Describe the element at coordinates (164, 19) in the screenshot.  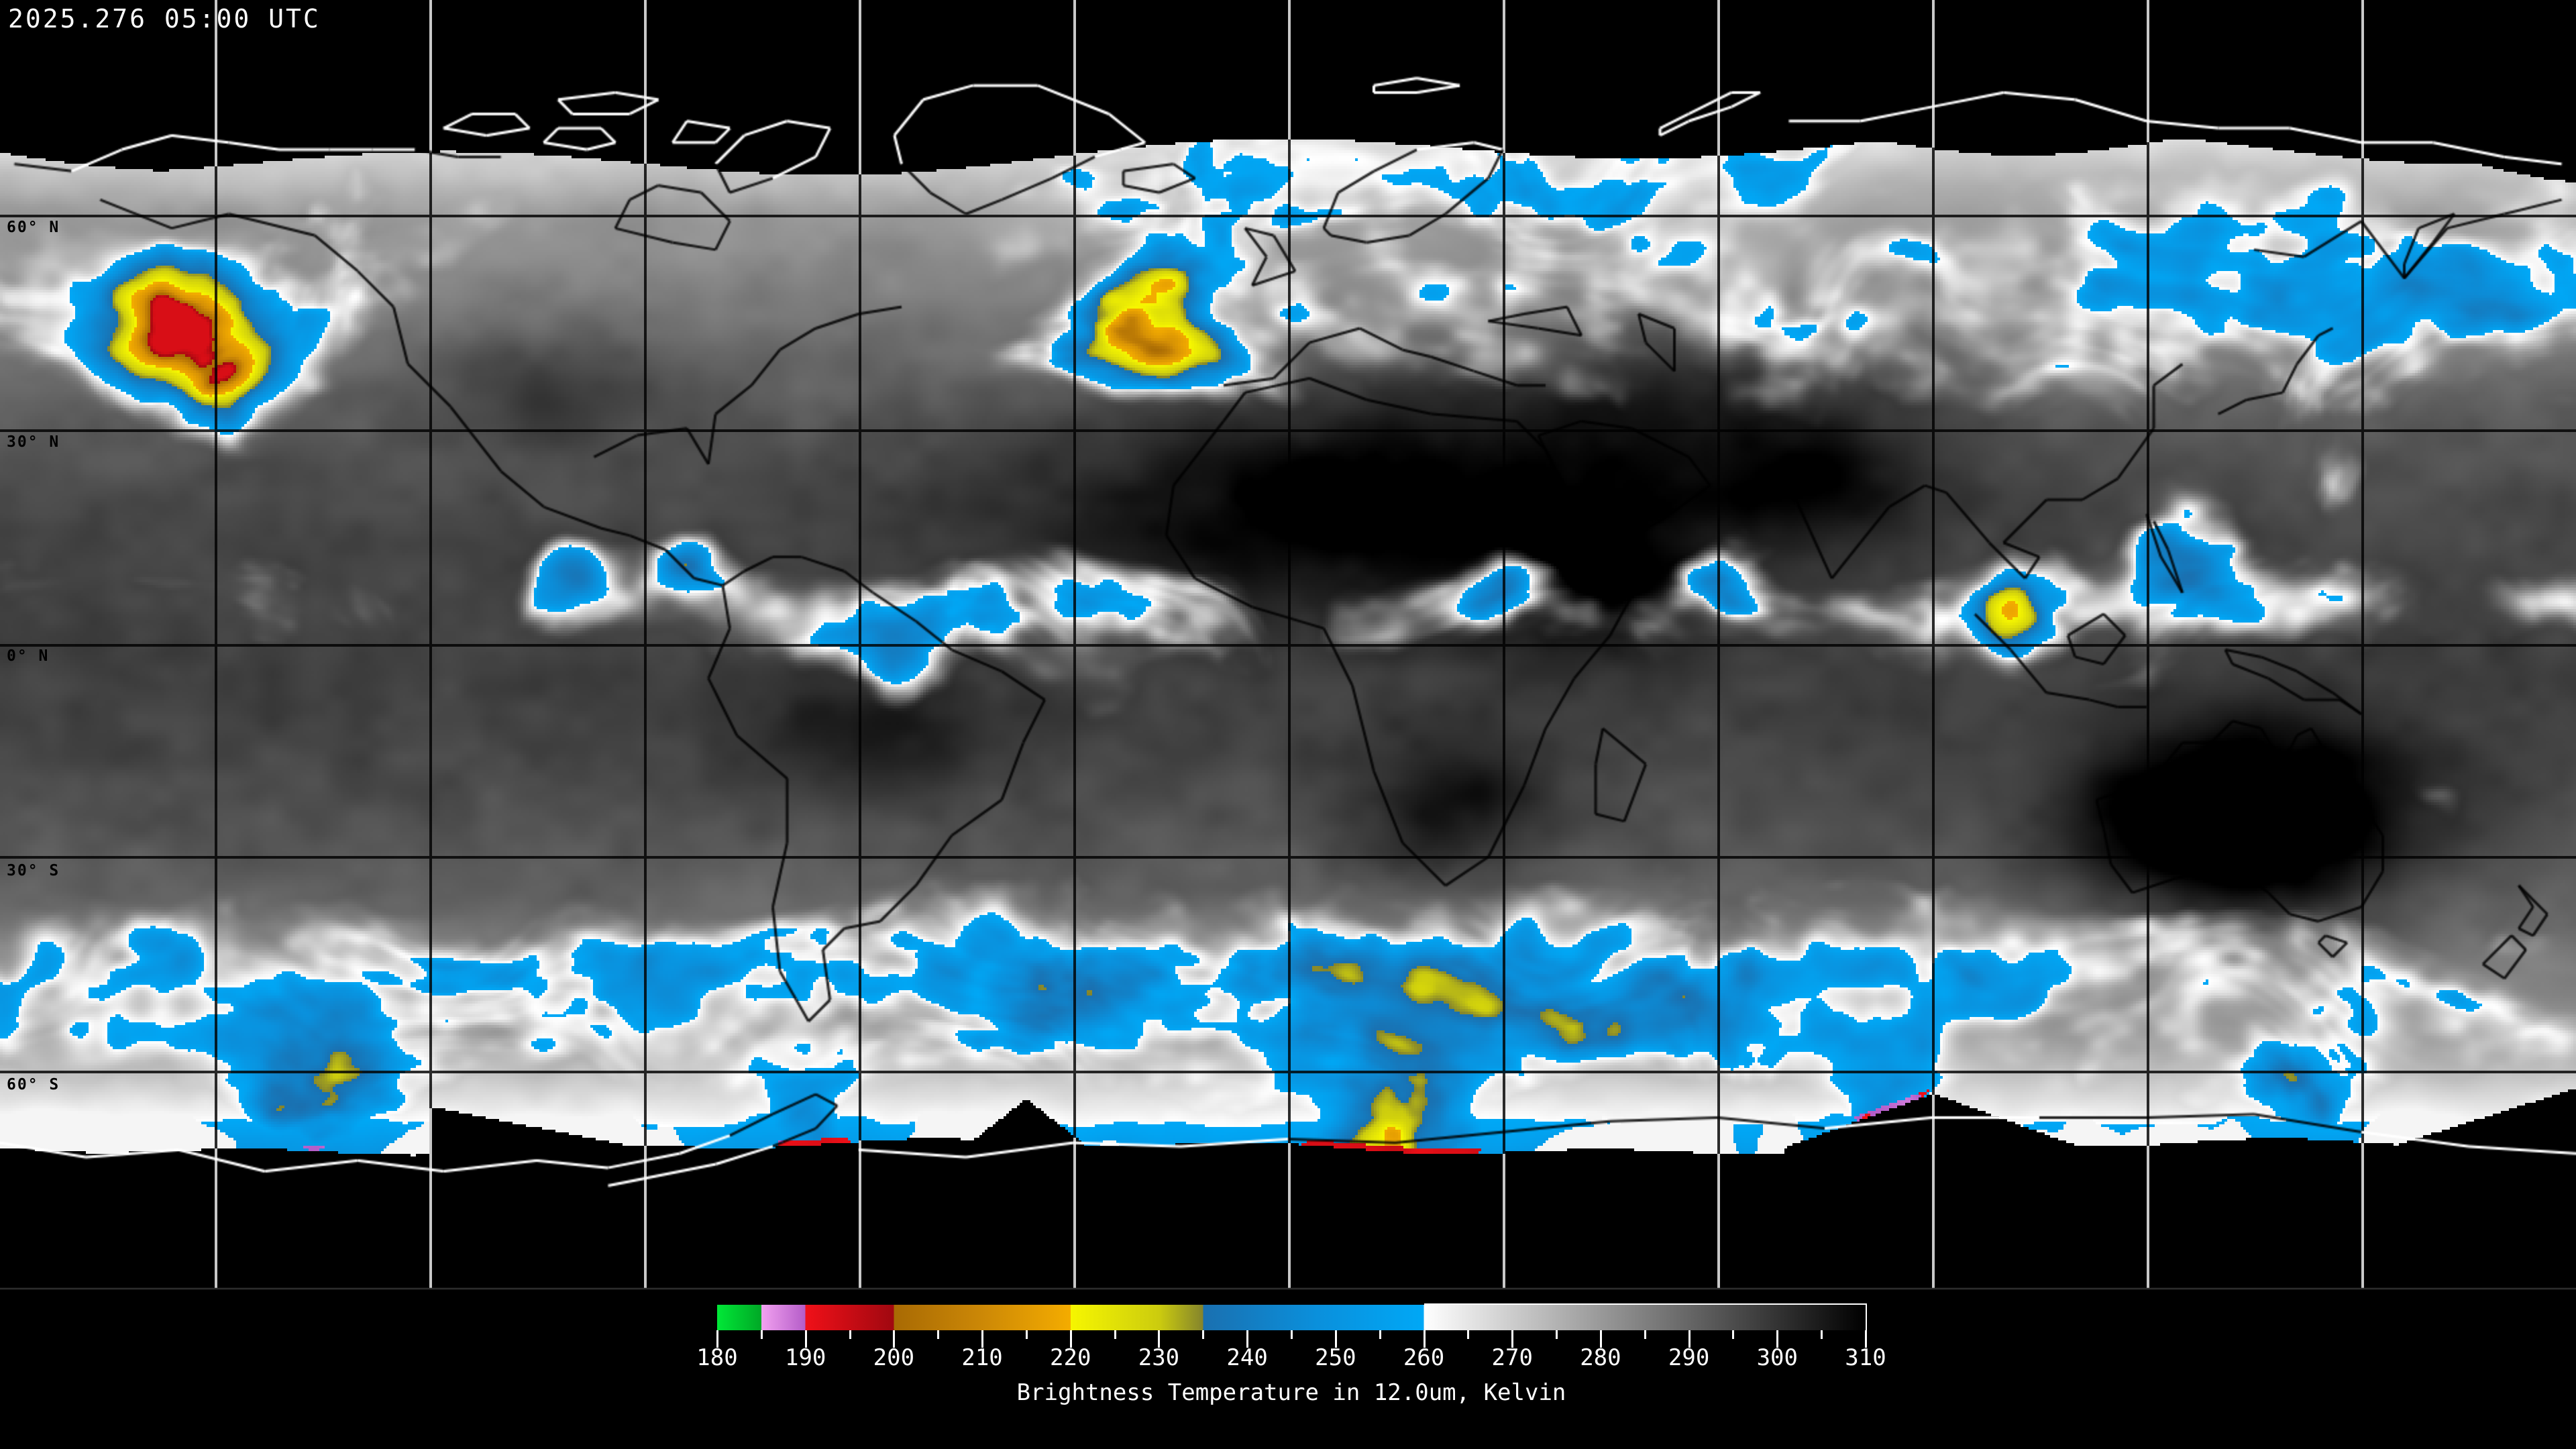
I see `timestamp-label: 2025.276 05:00 UTC` at that location.